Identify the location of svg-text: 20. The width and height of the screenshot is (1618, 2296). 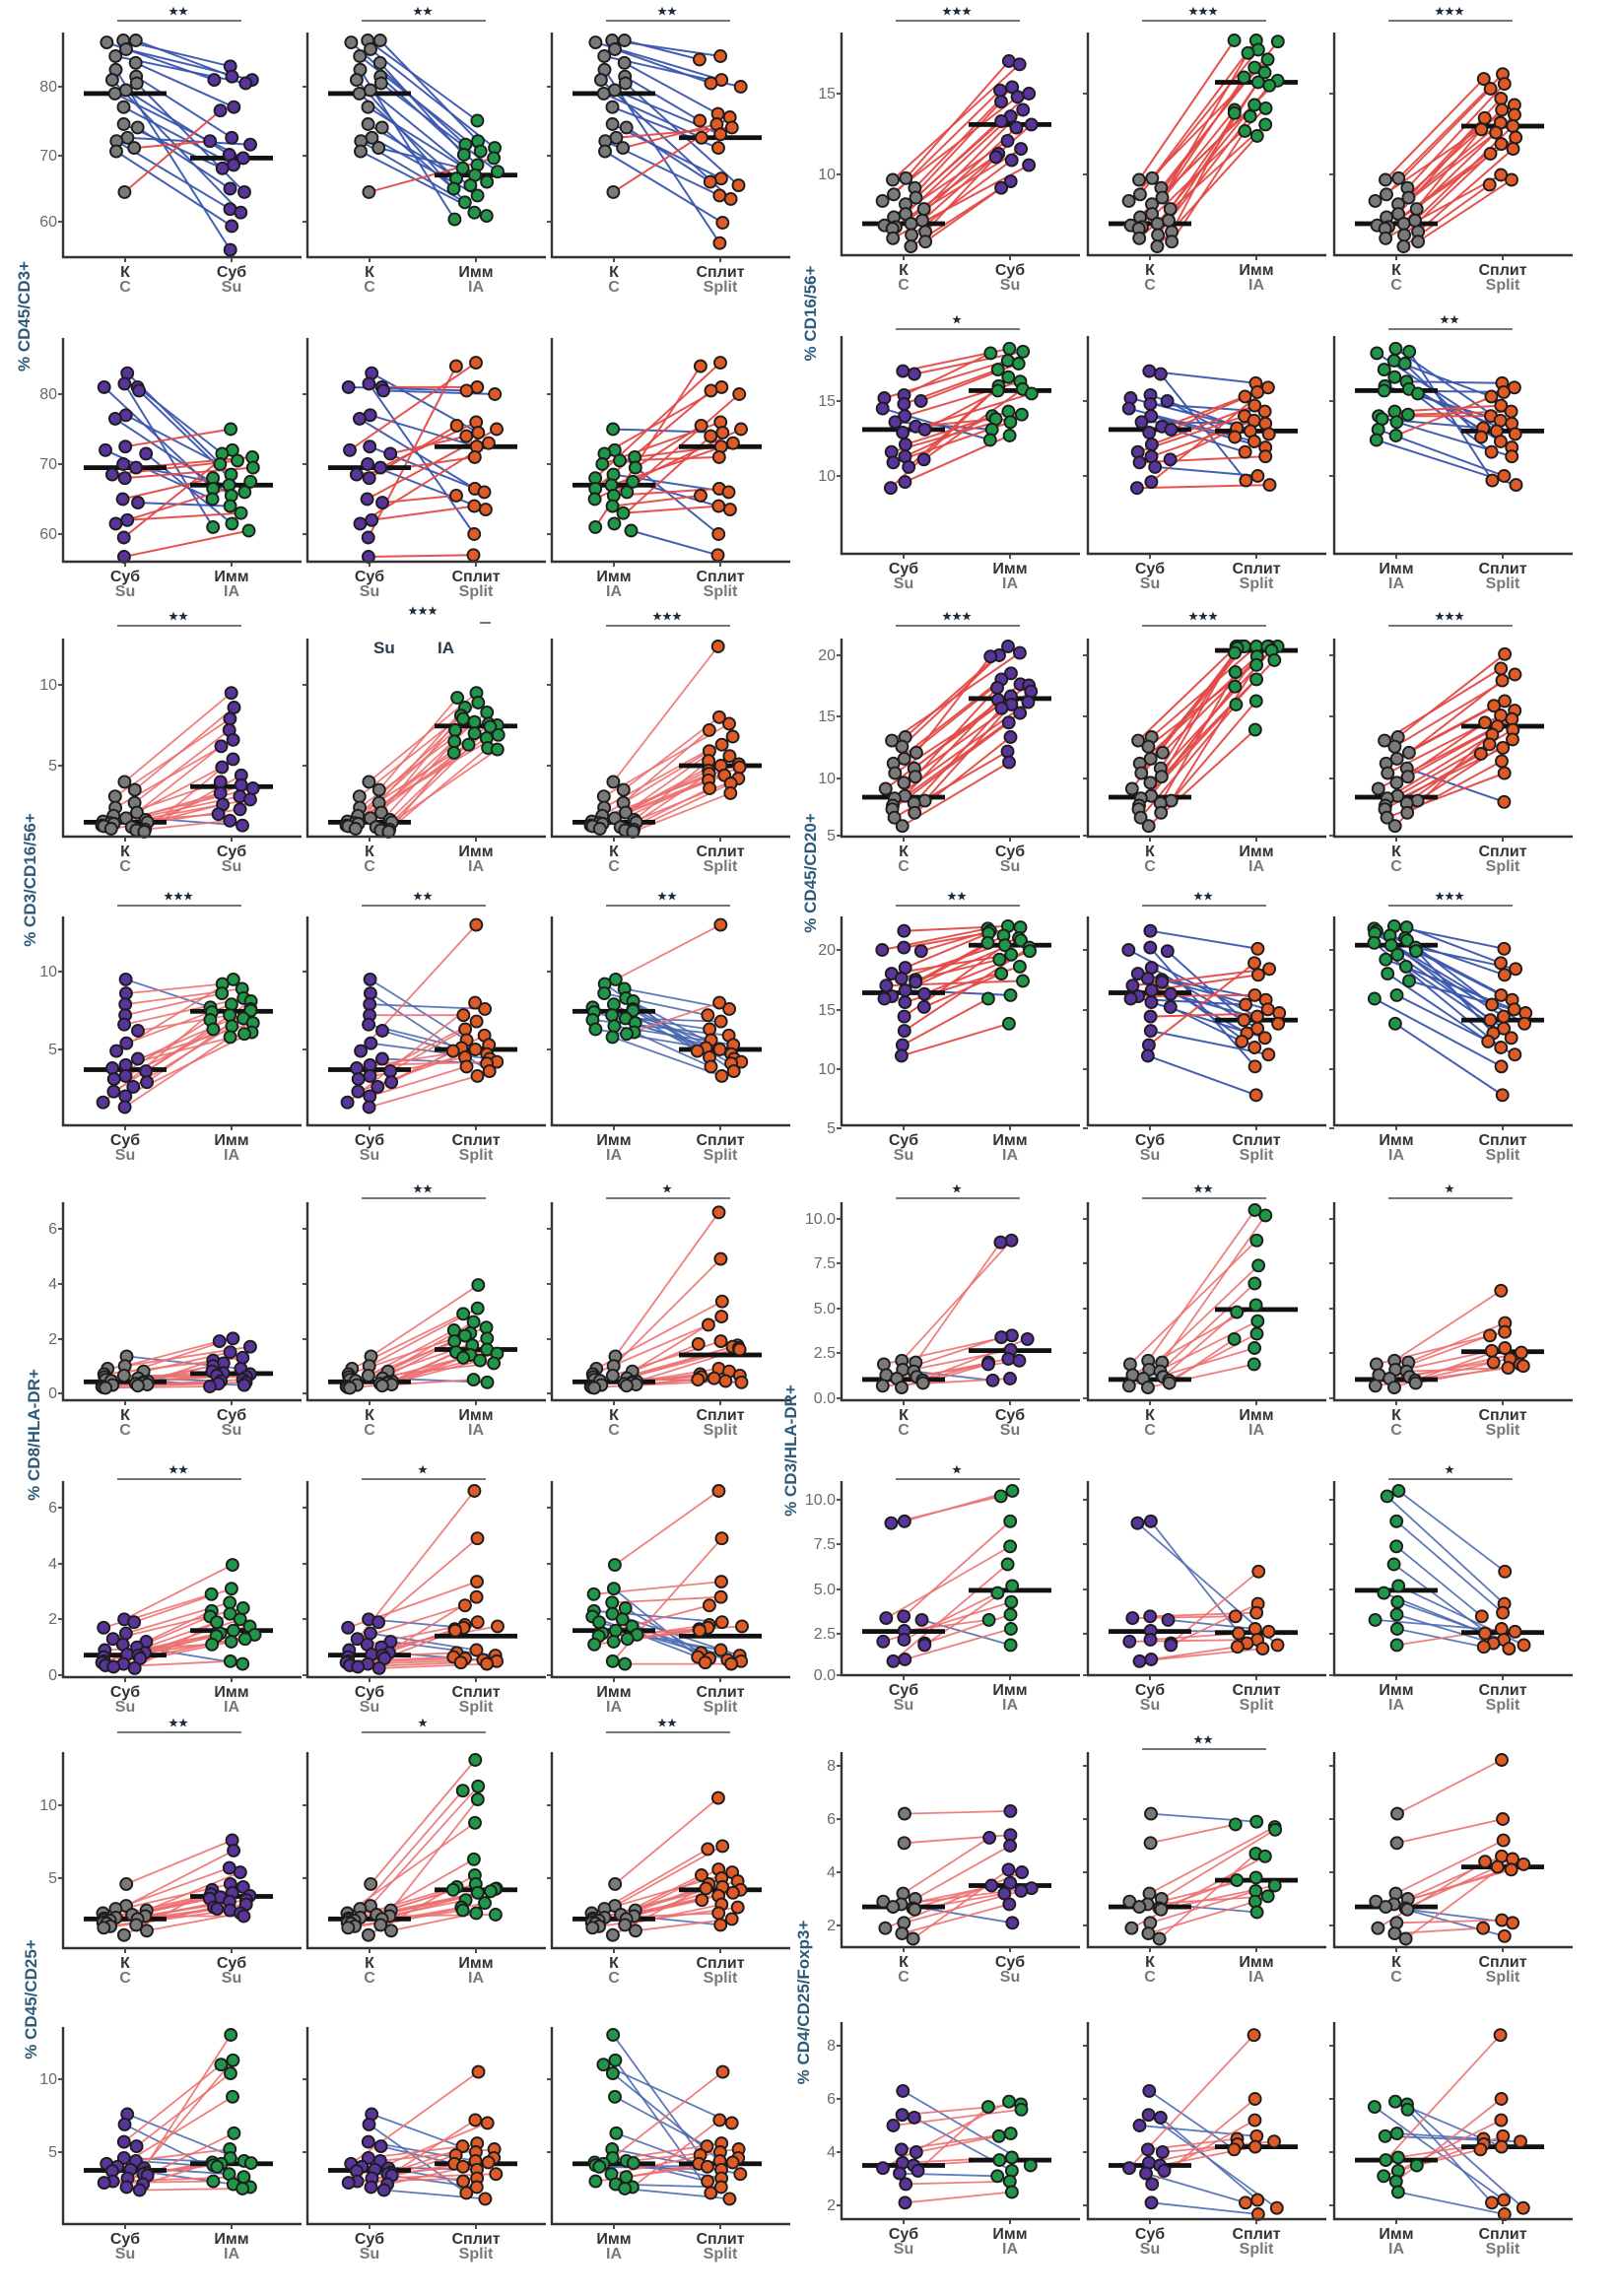
(827, 950).